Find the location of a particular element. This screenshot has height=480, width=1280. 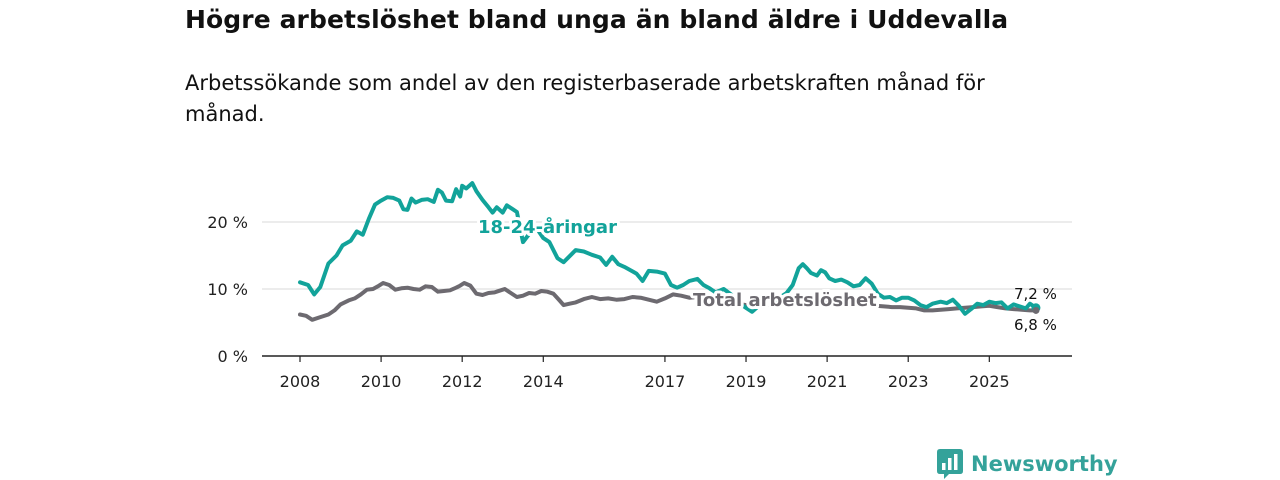

series-label-total-halo: Total arbetslöshet is located at coordinates (785, 300).